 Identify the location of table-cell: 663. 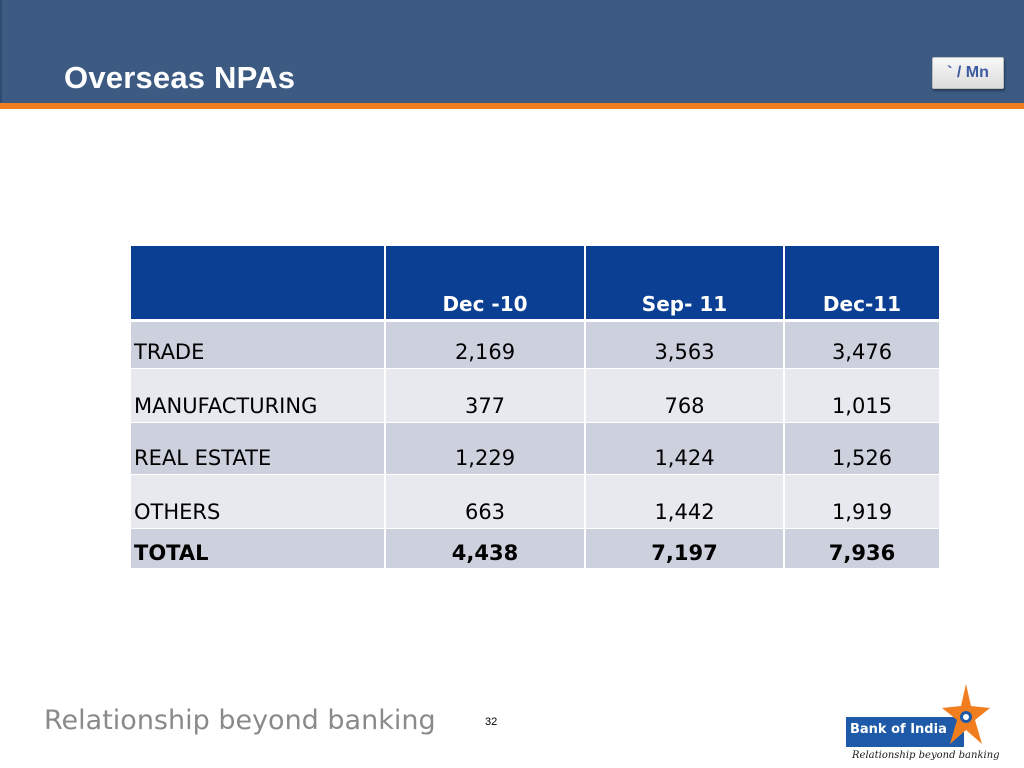
(485, 501).